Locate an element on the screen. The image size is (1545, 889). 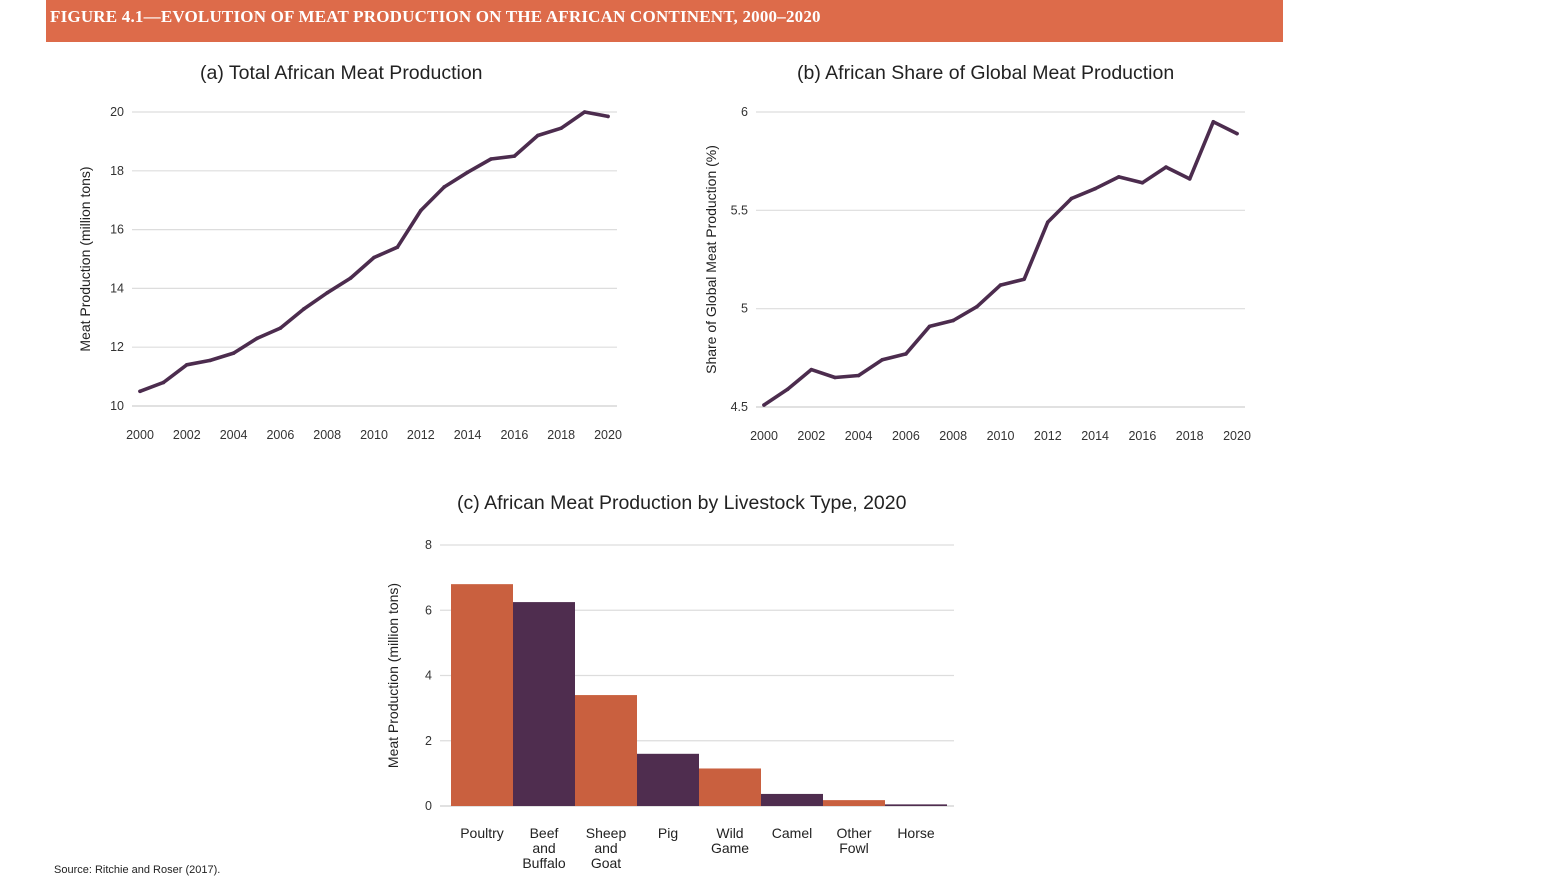
chart-c-y-axis-label: Meat Production (million tons) is located at coordinates (393, 675).